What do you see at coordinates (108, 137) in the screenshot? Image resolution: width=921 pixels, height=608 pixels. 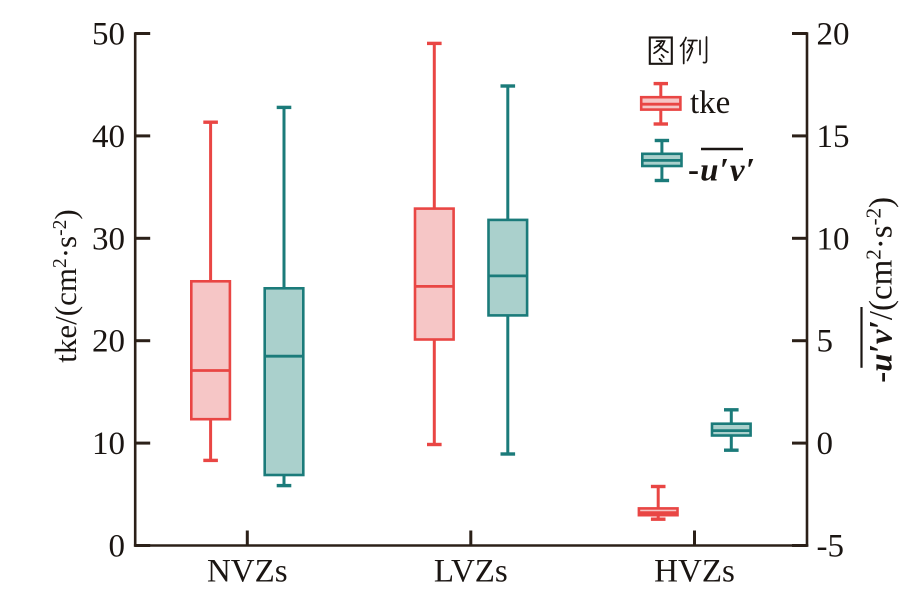 I see `svg-text: 40` at bounding box center [108, 137].